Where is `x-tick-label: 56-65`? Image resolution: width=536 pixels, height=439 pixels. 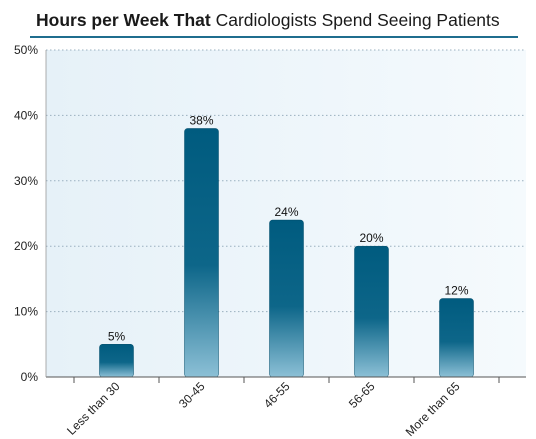 x-tick-label: 56-65 is located at coordinates (362, 395).